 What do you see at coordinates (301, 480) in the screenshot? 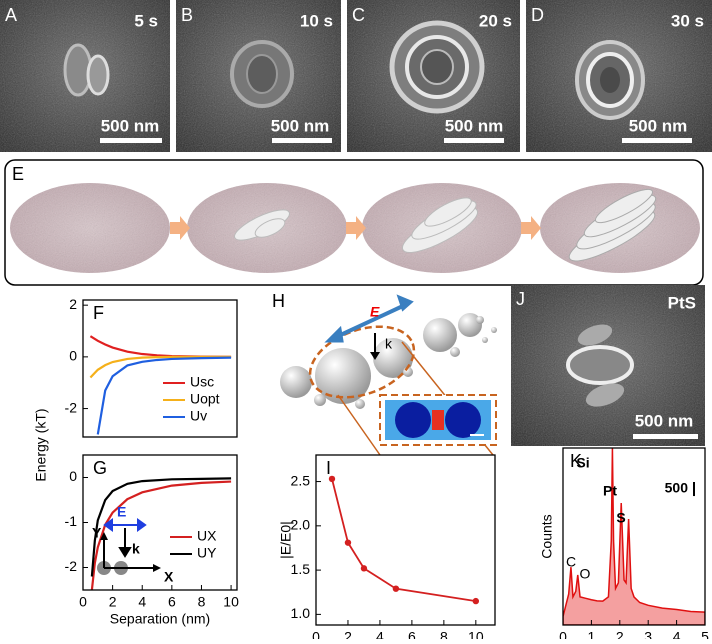
I see `y-tick-label: 2.5` at bounding box center [301, 480].